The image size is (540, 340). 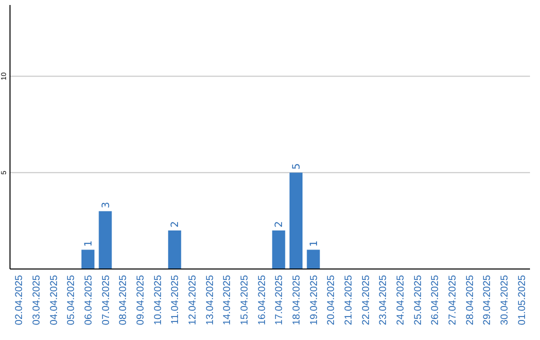 I want to click on x-tick-label: 24.04.2025, so click(x=401, y=300).